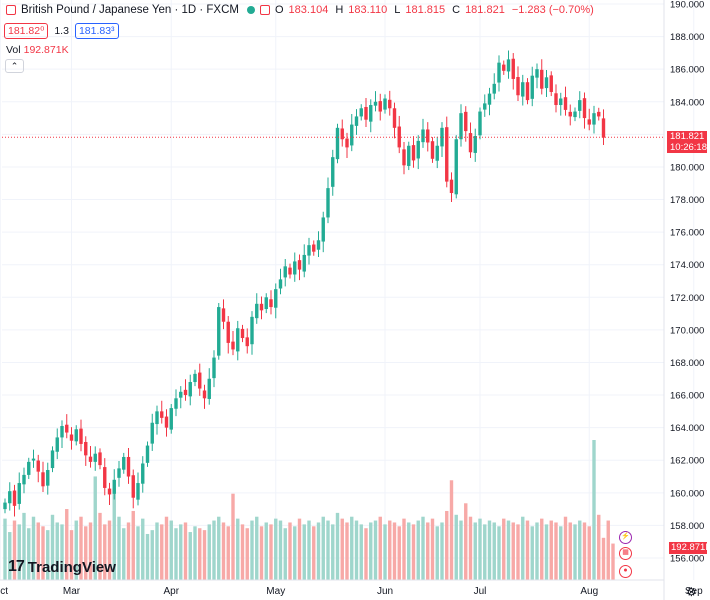  Describe the element at coordinates (687, 200) in the screenshot. I see `price-tick-label: 178.000` at that location.